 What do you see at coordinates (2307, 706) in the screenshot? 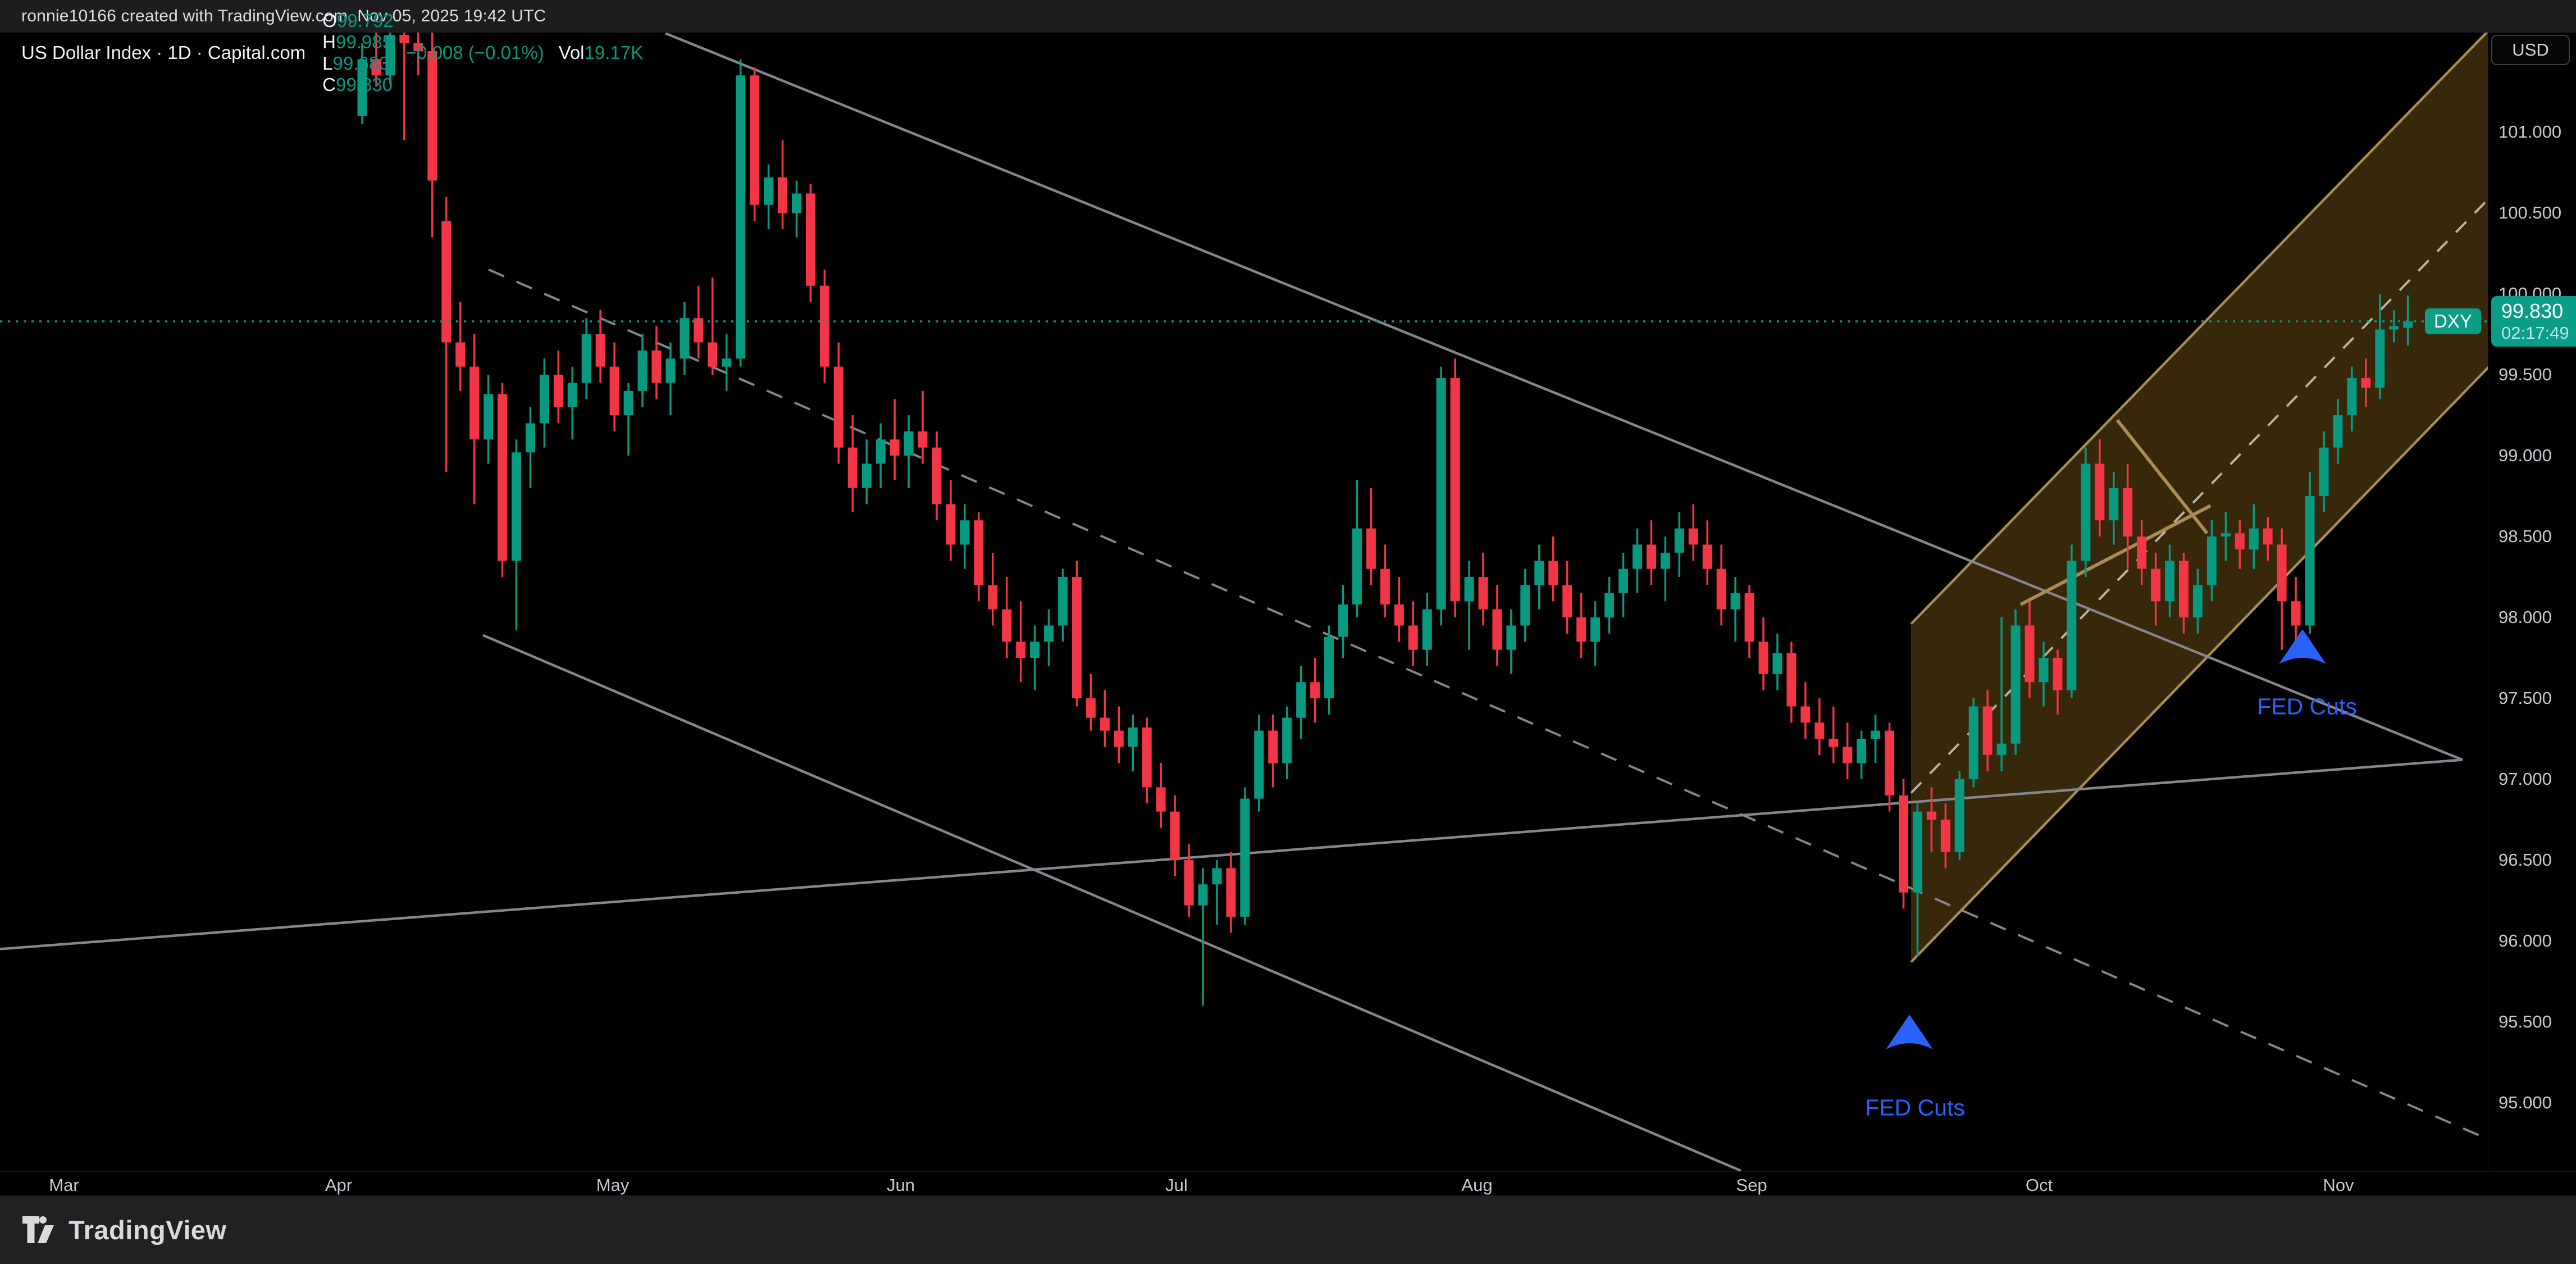
I see `fed-cuts-label: FED Cuts` at bounding box center [2307, 706].